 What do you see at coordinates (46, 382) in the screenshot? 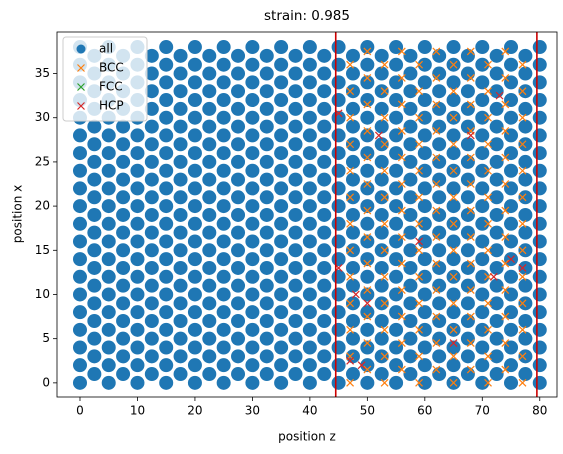
I see `y-tick-label: 0` at bounding box center [46, 382].